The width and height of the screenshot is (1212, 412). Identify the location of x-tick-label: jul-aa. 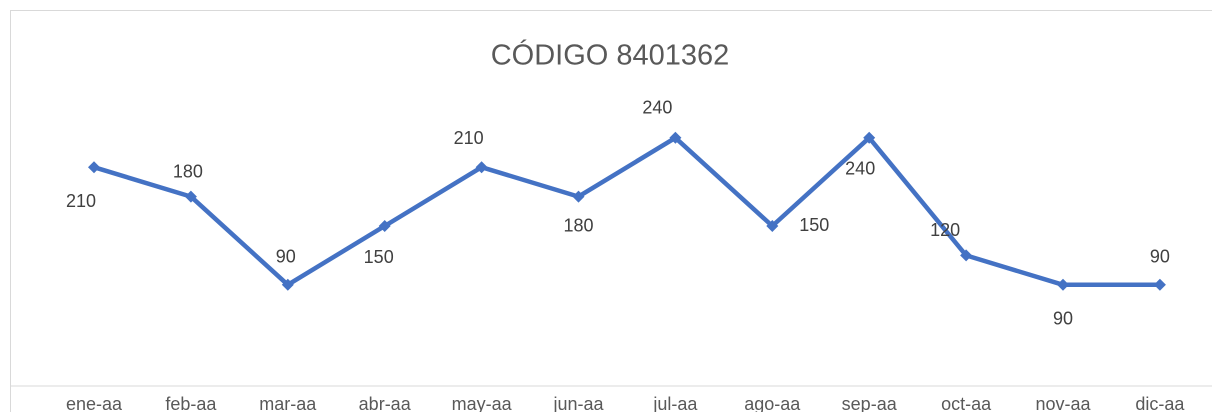
(675, 403).